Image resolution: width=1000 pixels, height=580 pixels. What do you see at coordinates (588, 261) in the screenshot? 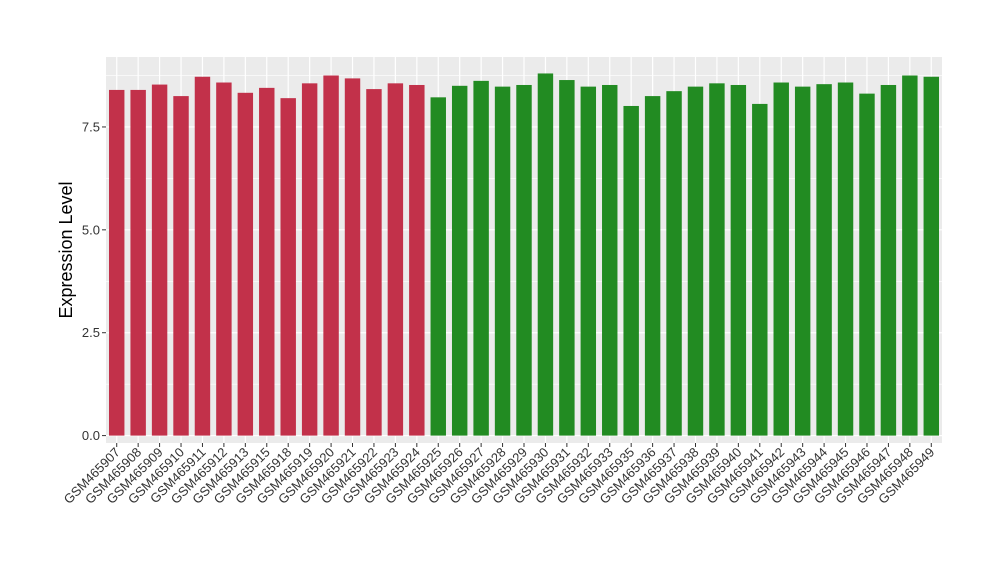
I see `bar-GSM465932` at bounding box center [588, 261].